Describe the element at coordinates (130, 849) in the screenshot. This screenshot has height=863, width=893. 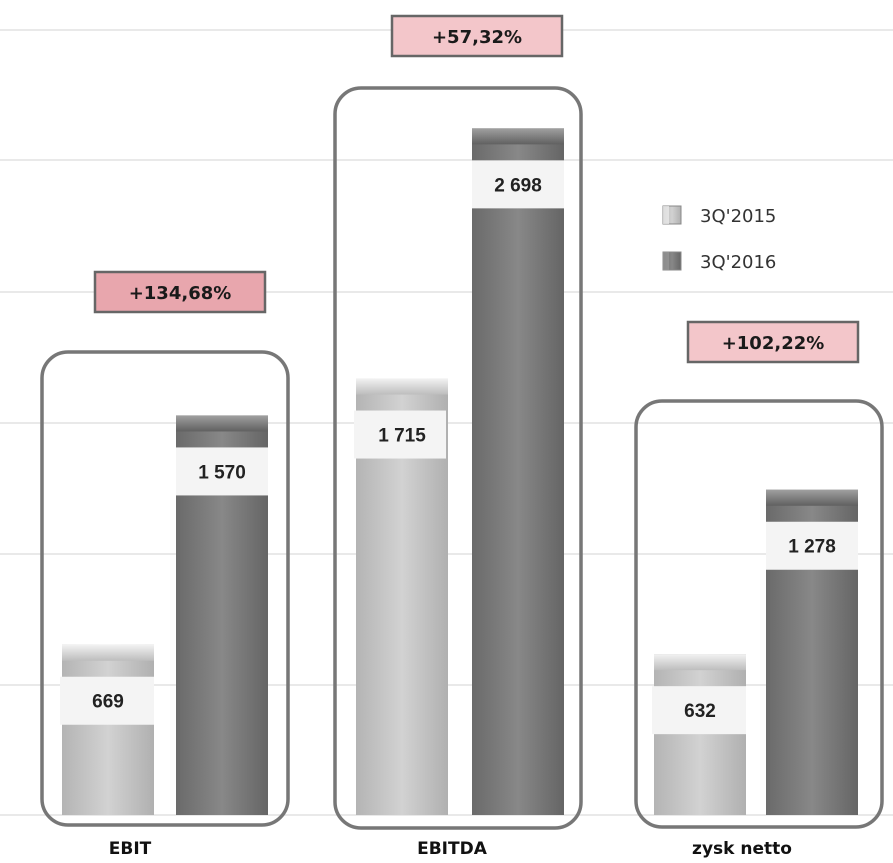
I see `category-label: EBIT` at that location.